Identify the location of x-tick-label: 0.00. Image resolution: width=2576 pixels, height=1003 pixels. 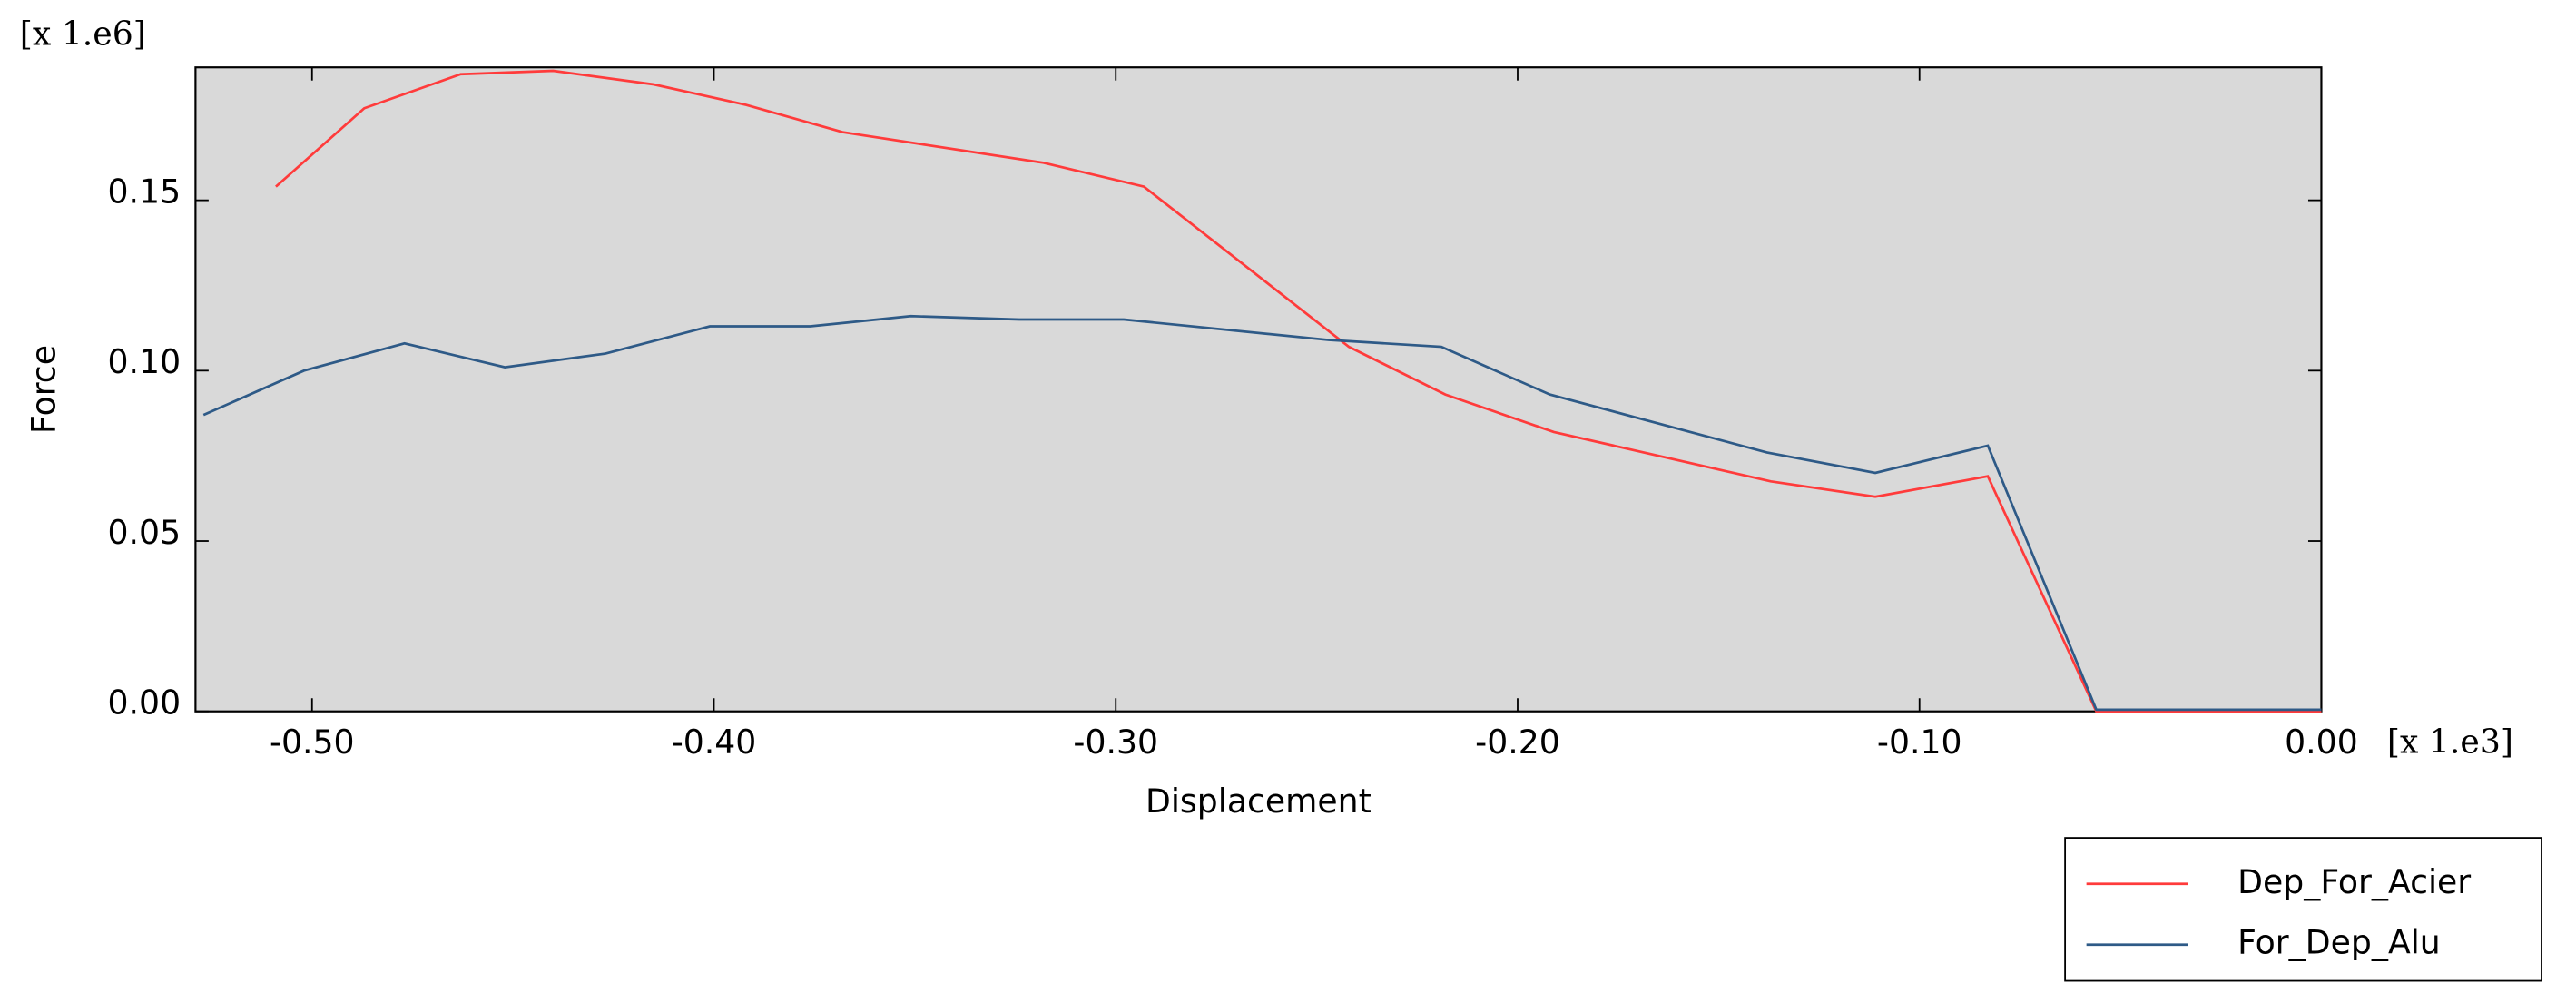
(2321, 742).